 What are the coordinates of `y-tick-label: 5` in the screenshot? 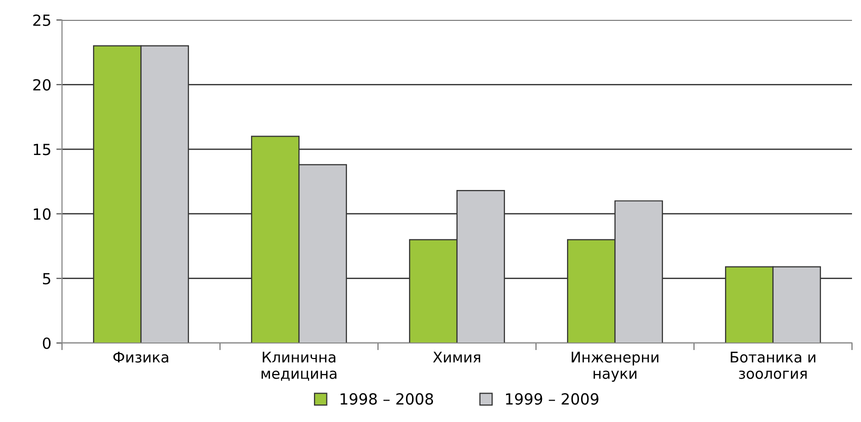 It's located at (46, 278).